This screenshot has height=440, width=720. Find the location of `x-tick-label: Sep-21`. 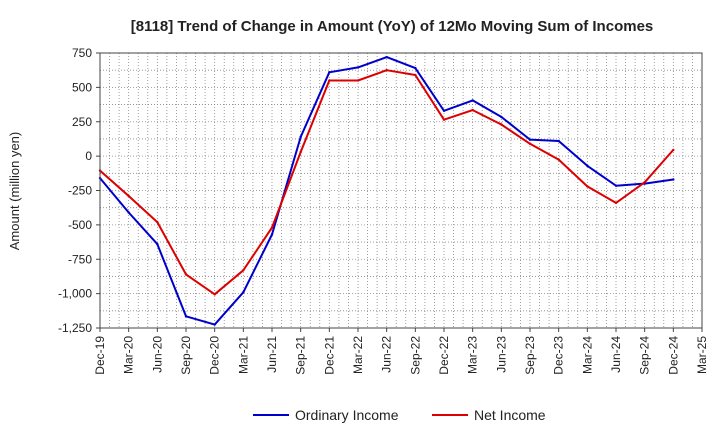

x-tick-label: Sep-21 is located at coordinates (301, 355).